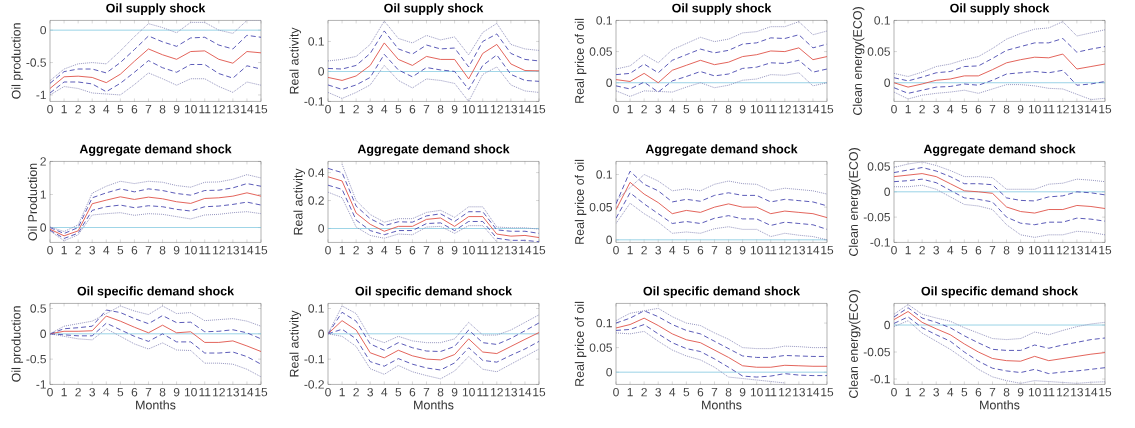  I want to click on y-tick-label: -0.05, so click(876, 352).